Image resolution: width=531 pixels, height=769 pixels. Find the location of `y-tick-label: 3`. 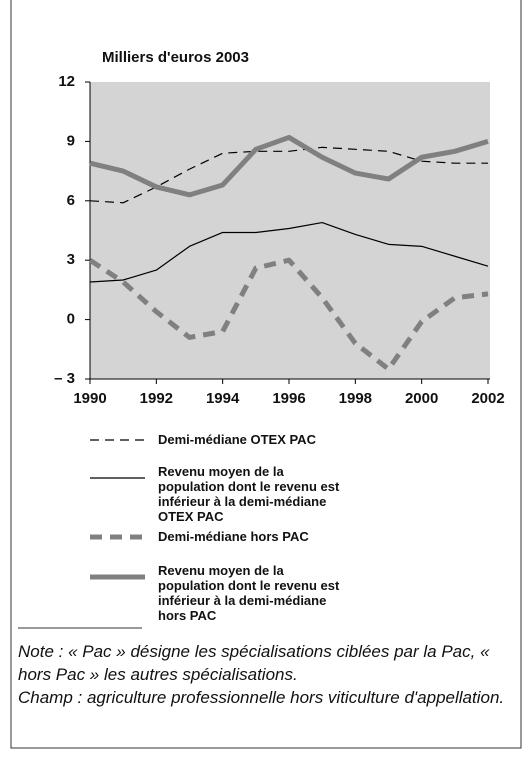

y-tick-label: 3 is located at coordinates (71, 259).